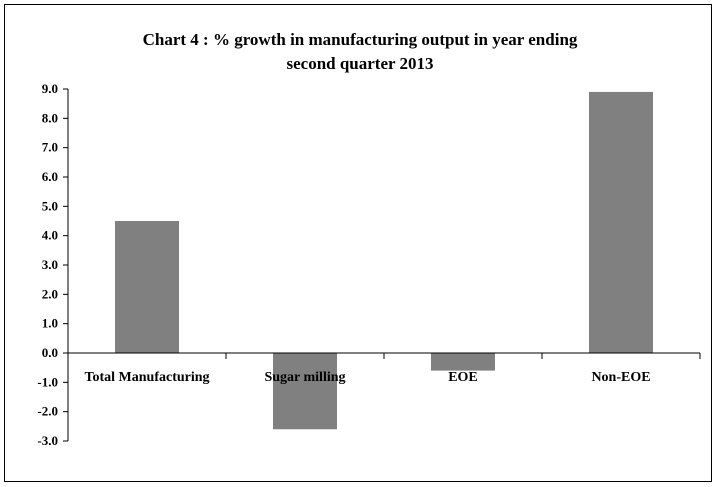 The image size is (718, 487). What do you see at coordinates (47, 411) in the screenshot?
I see `y-tick-label: -2.0` at bounding box center [47, 411].